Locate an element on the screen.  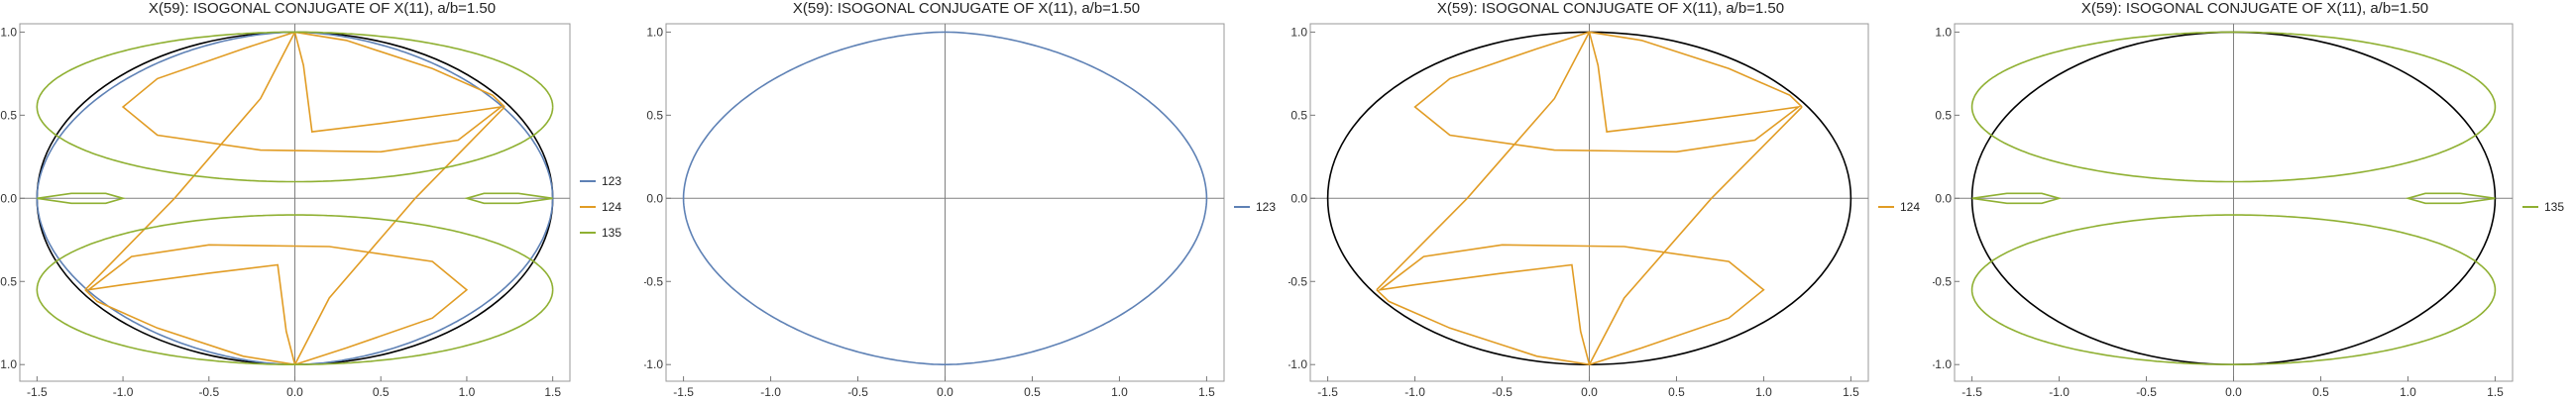
legend-2: 123 is located at coordinates (1255, 207).